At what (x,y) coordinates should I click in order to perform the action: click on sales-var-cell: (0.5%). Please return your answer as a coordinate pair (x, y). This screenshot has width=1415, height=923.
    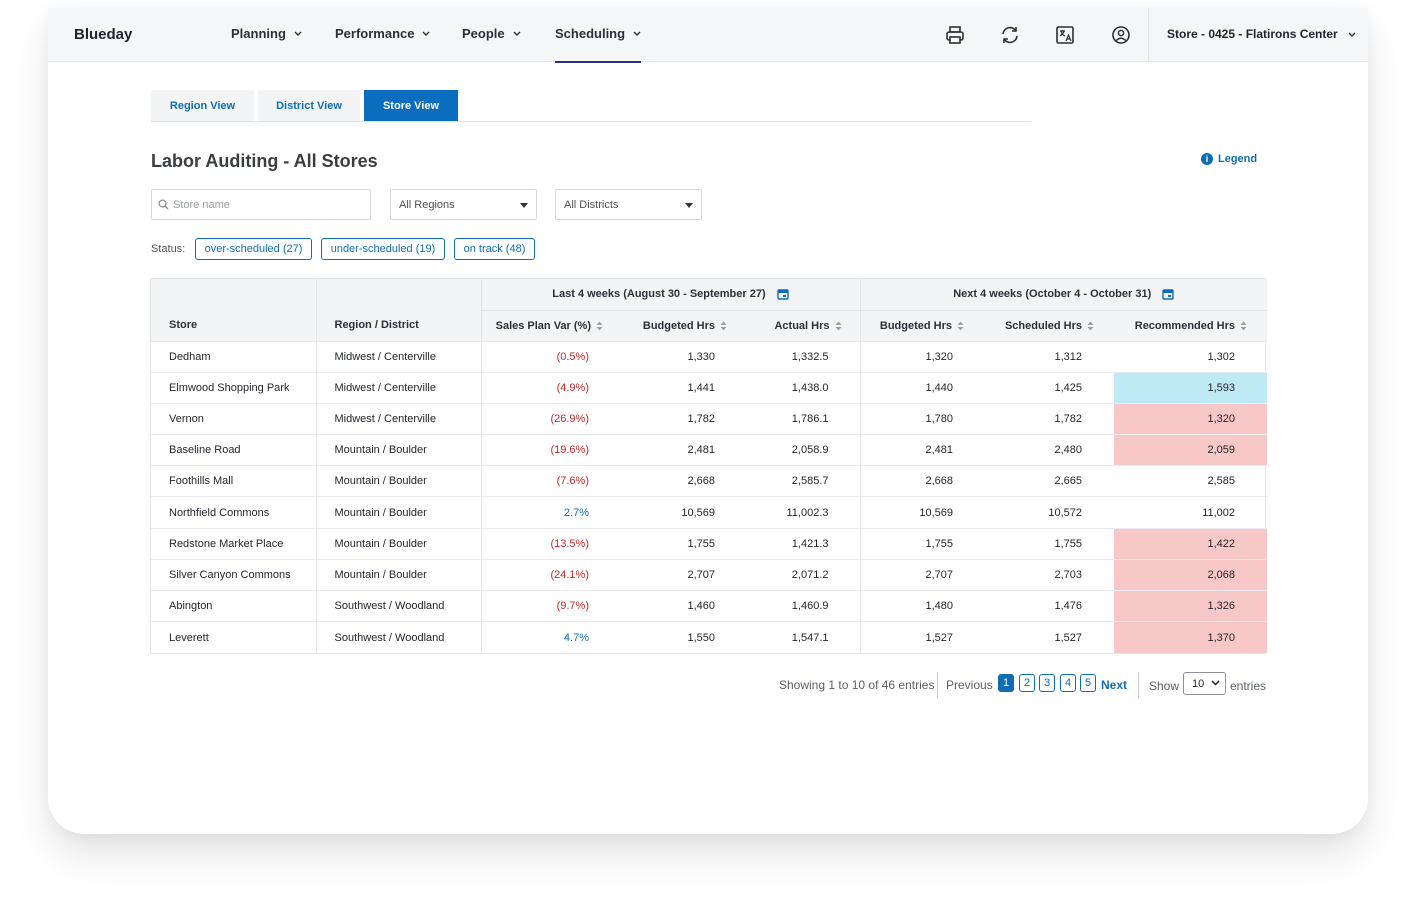
    Looking at the image, I should click on (547, 356).